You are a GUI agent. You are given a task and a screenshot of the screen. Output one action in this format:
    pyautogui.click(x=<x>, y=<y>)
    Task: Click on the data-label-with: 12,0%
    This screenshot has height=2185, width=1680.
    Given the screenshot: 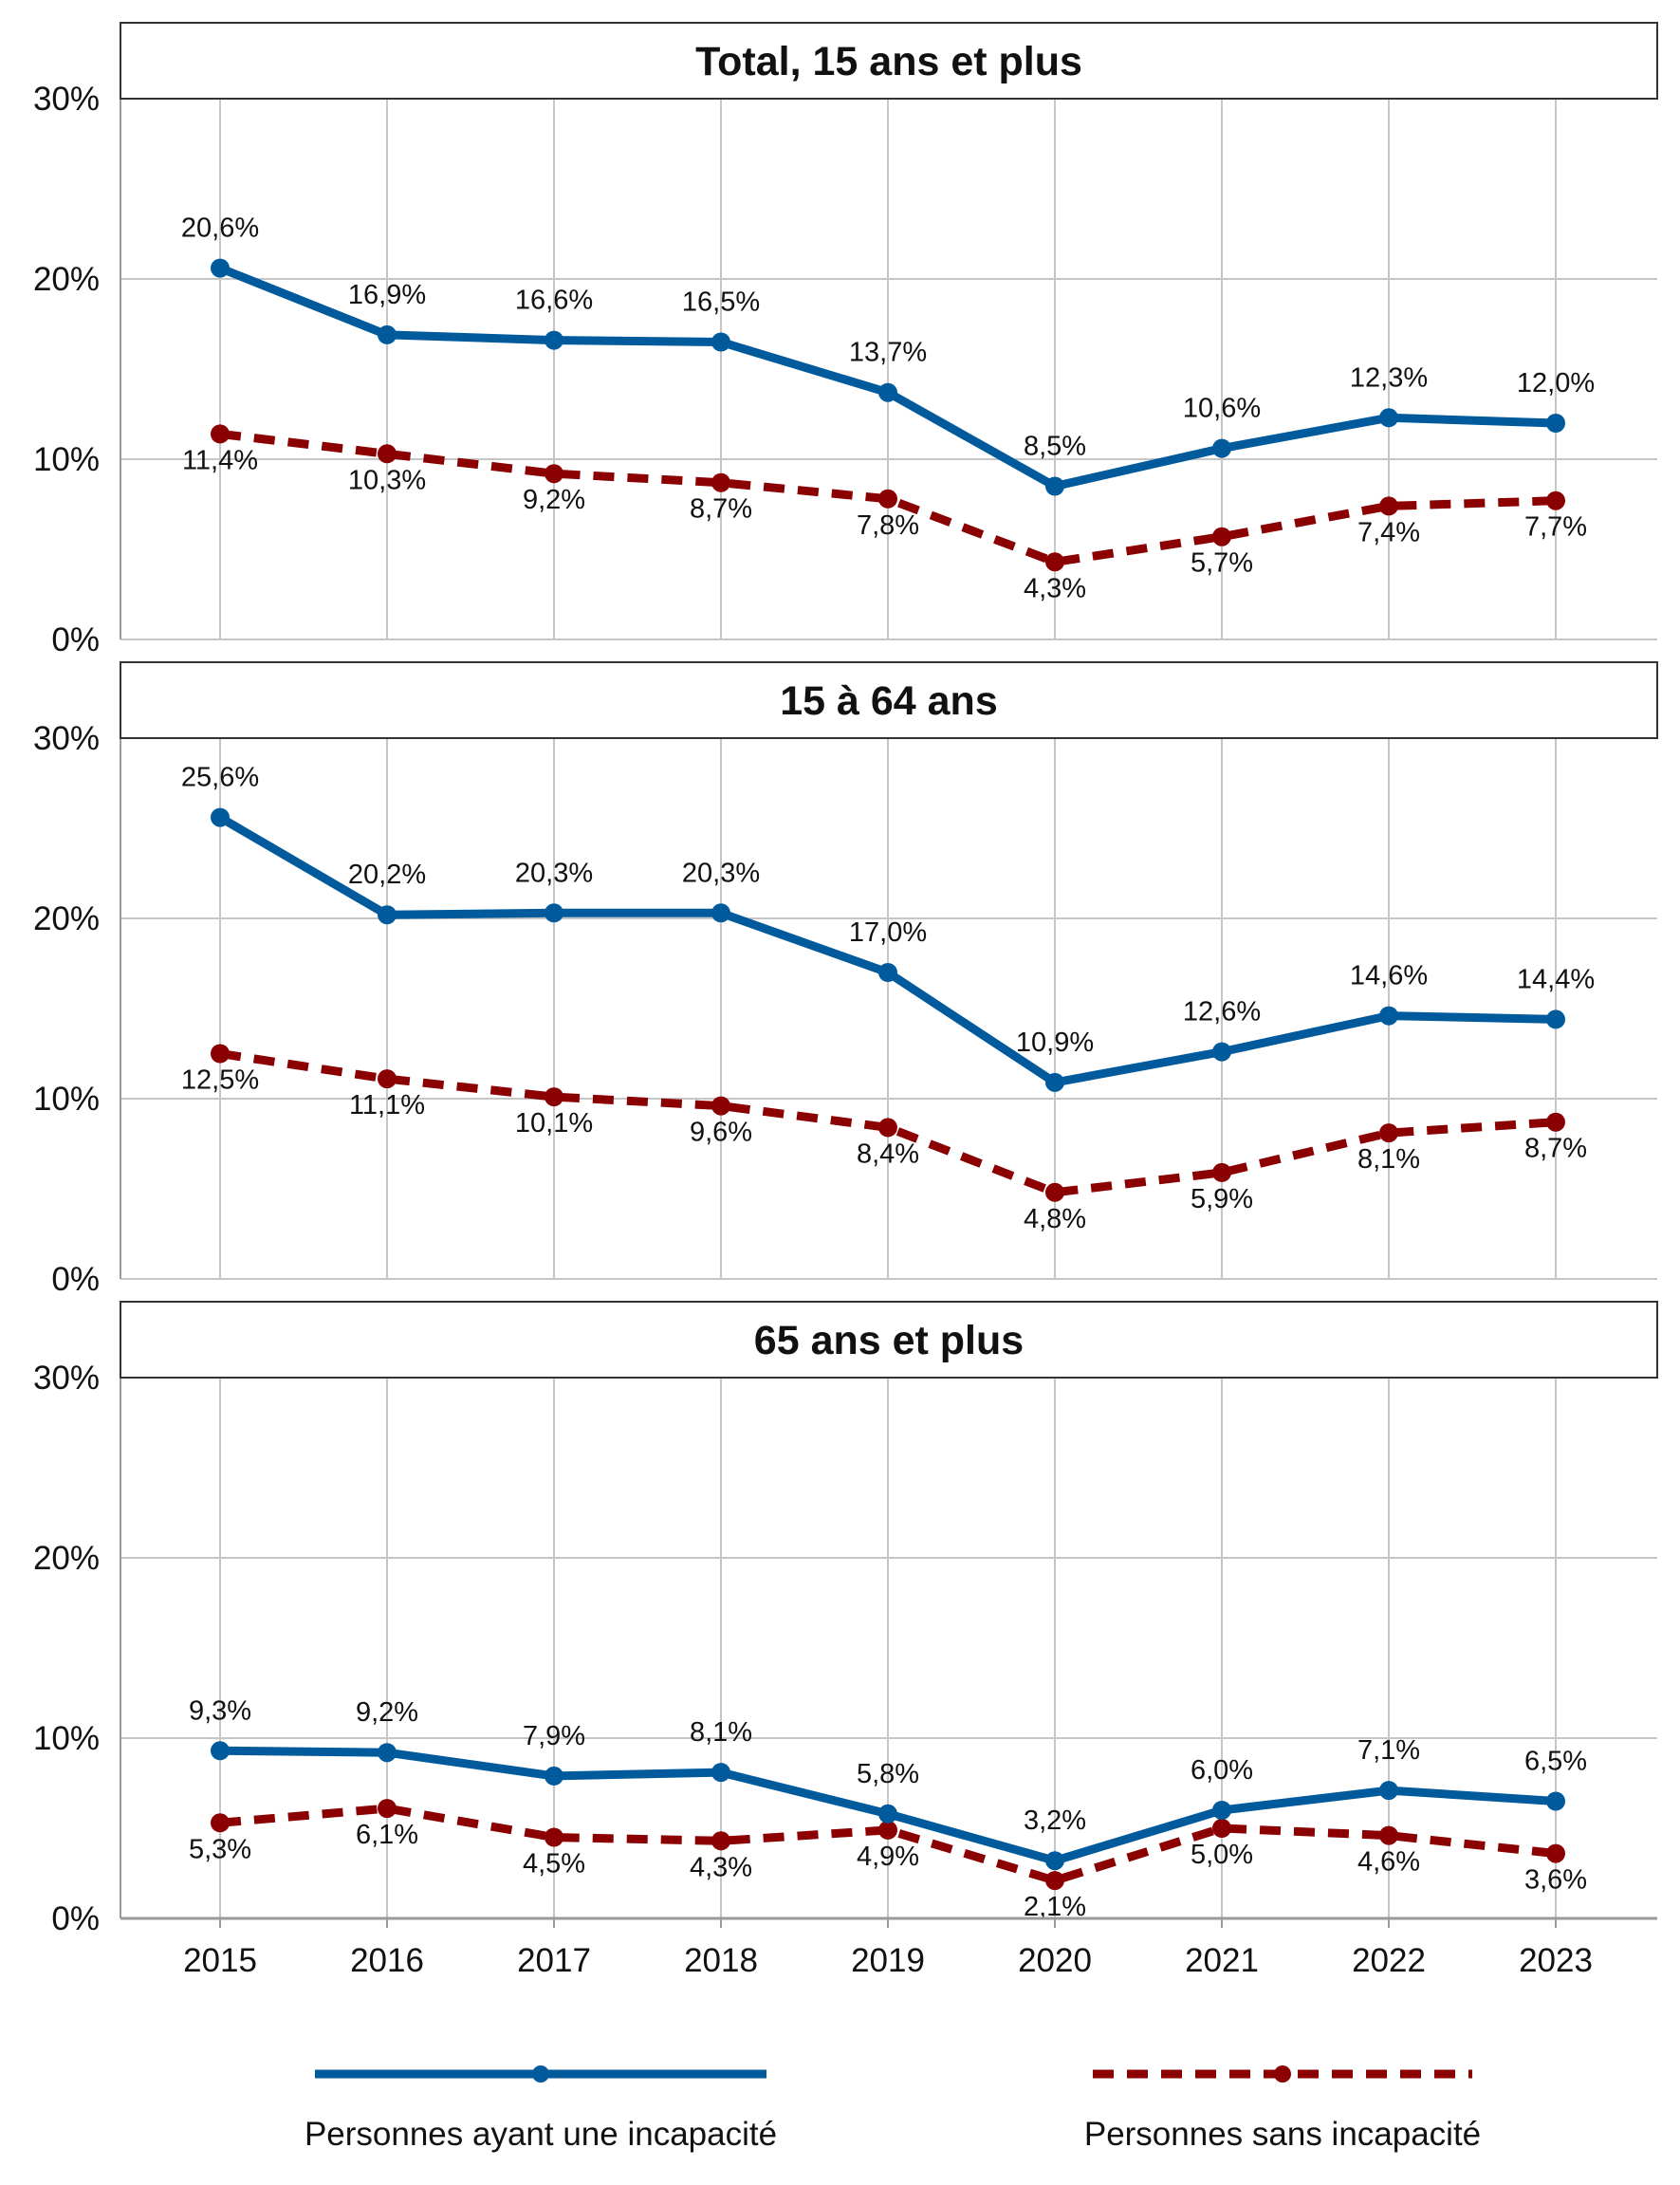 What is the action you would take?
    pyautogui.click(x=1556, y=383)
    